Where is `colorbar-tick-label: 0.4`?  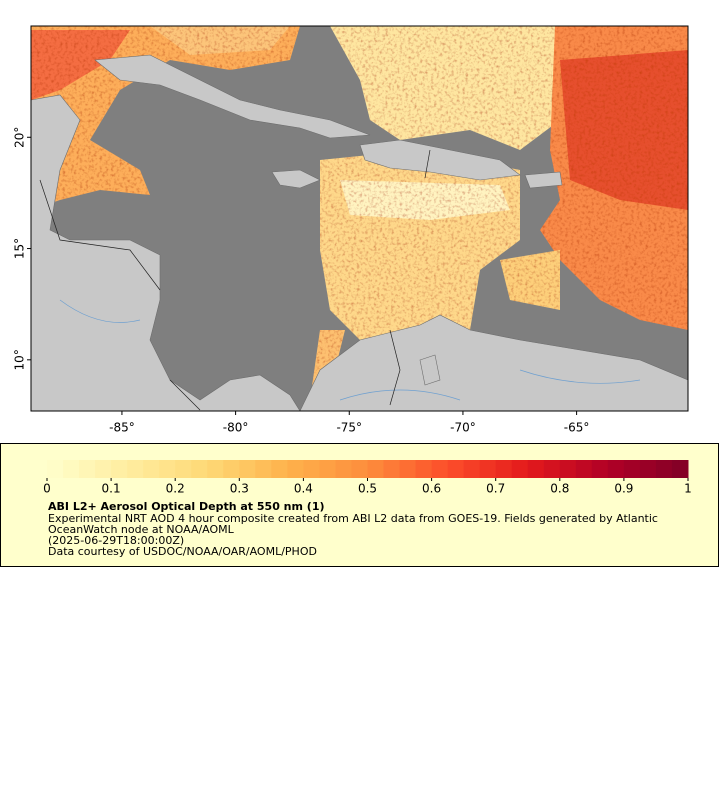
colorbar-tick-label: 0.4 is located at coordinates (303, 489).